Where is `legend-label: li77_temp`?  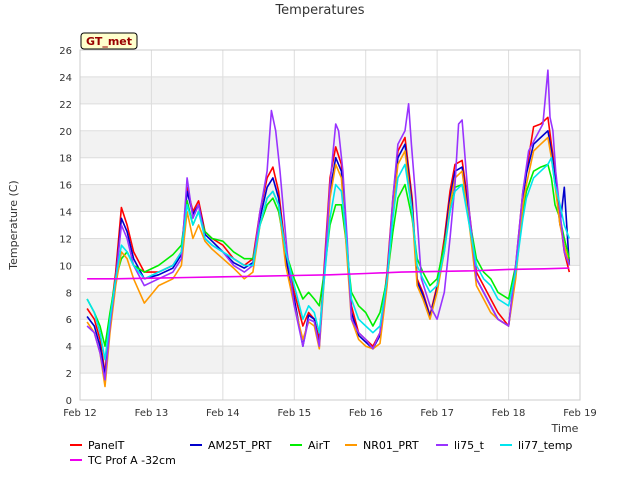 legend-label: li77_temp is located at coordinates (545, 445).